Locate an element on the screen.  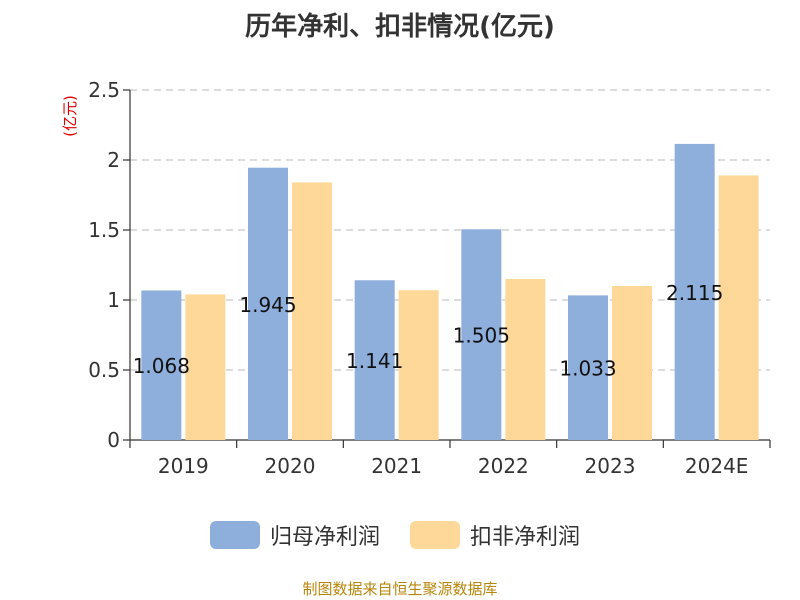
y-tick-label: 2 is located at coordinates (113, 160).